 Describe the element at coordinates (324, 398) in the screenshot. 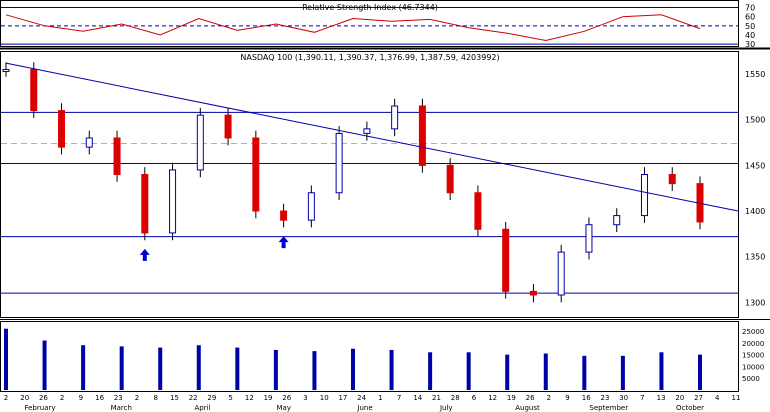

I see `x-day-label: 10` at that location.